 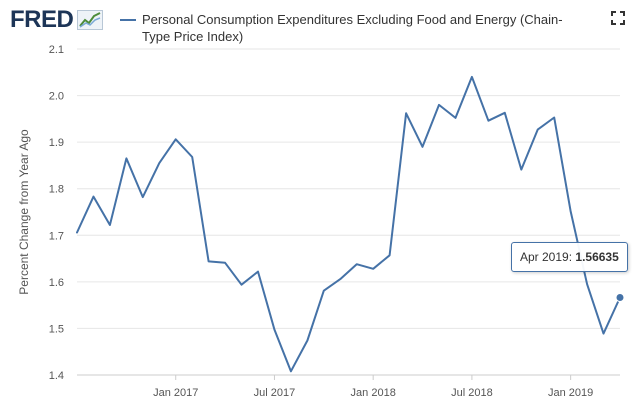 I want to click on fullscreen-icon, so click(x=618, y=18).